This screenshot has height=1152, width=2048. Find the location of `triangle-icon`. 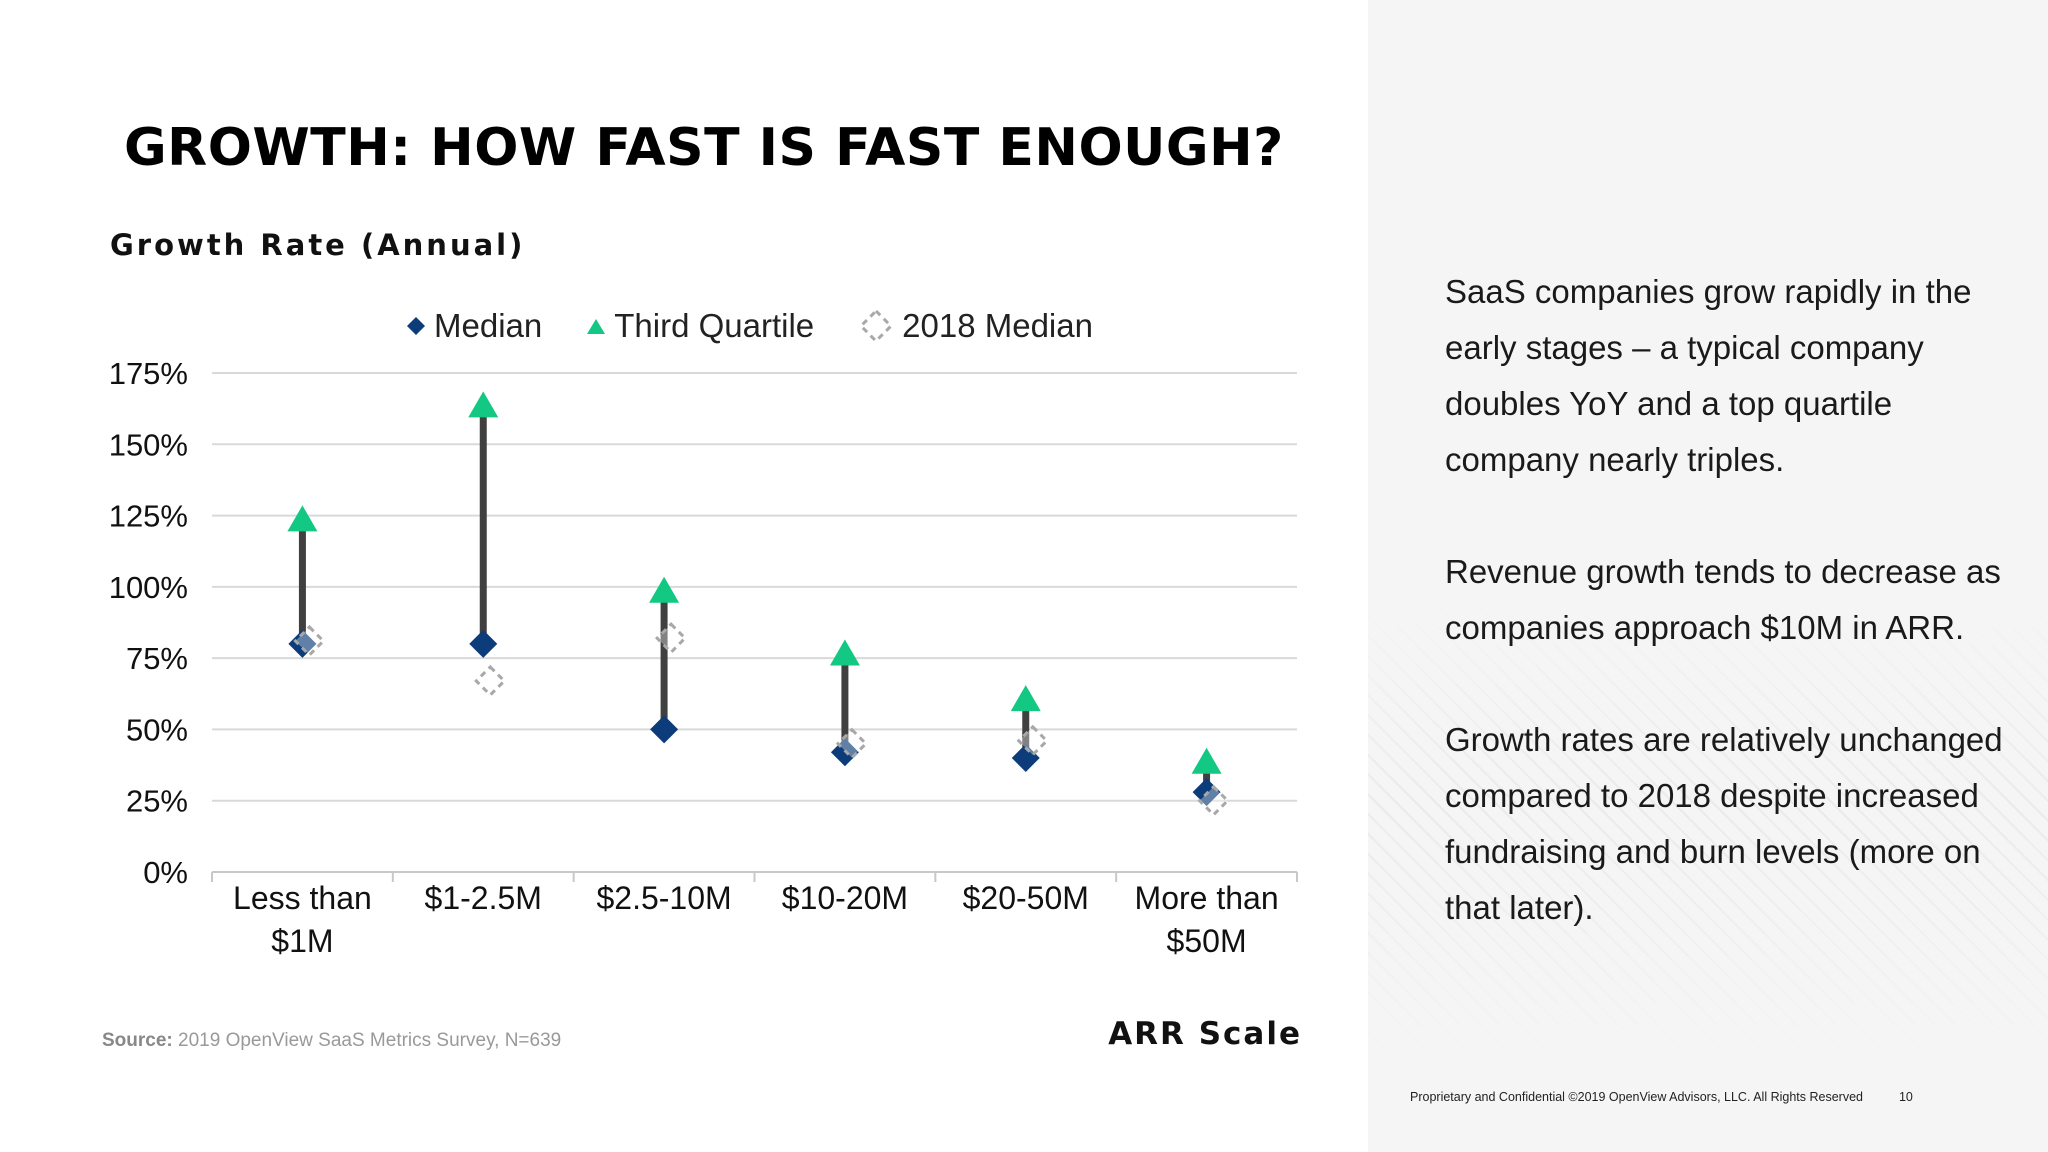

triangle-icon is located at coordinates (596, 326).